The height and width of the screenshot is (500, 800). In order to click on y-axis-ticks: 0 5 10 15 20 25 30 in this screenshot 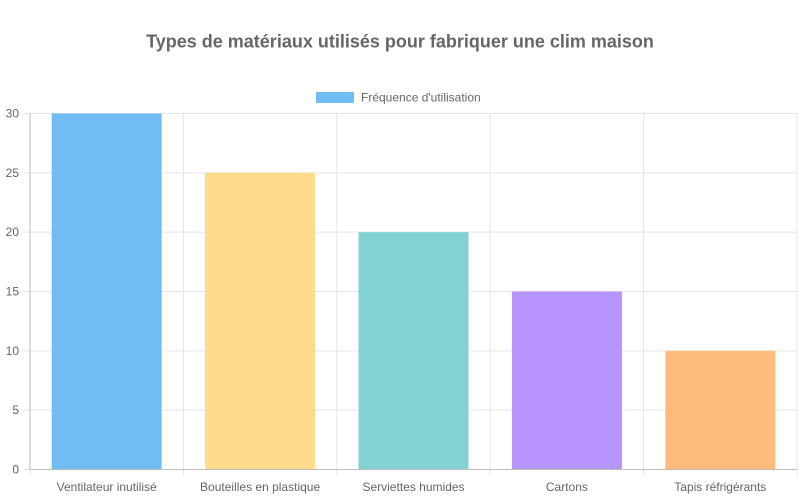, I will do `click(13, 292)`.